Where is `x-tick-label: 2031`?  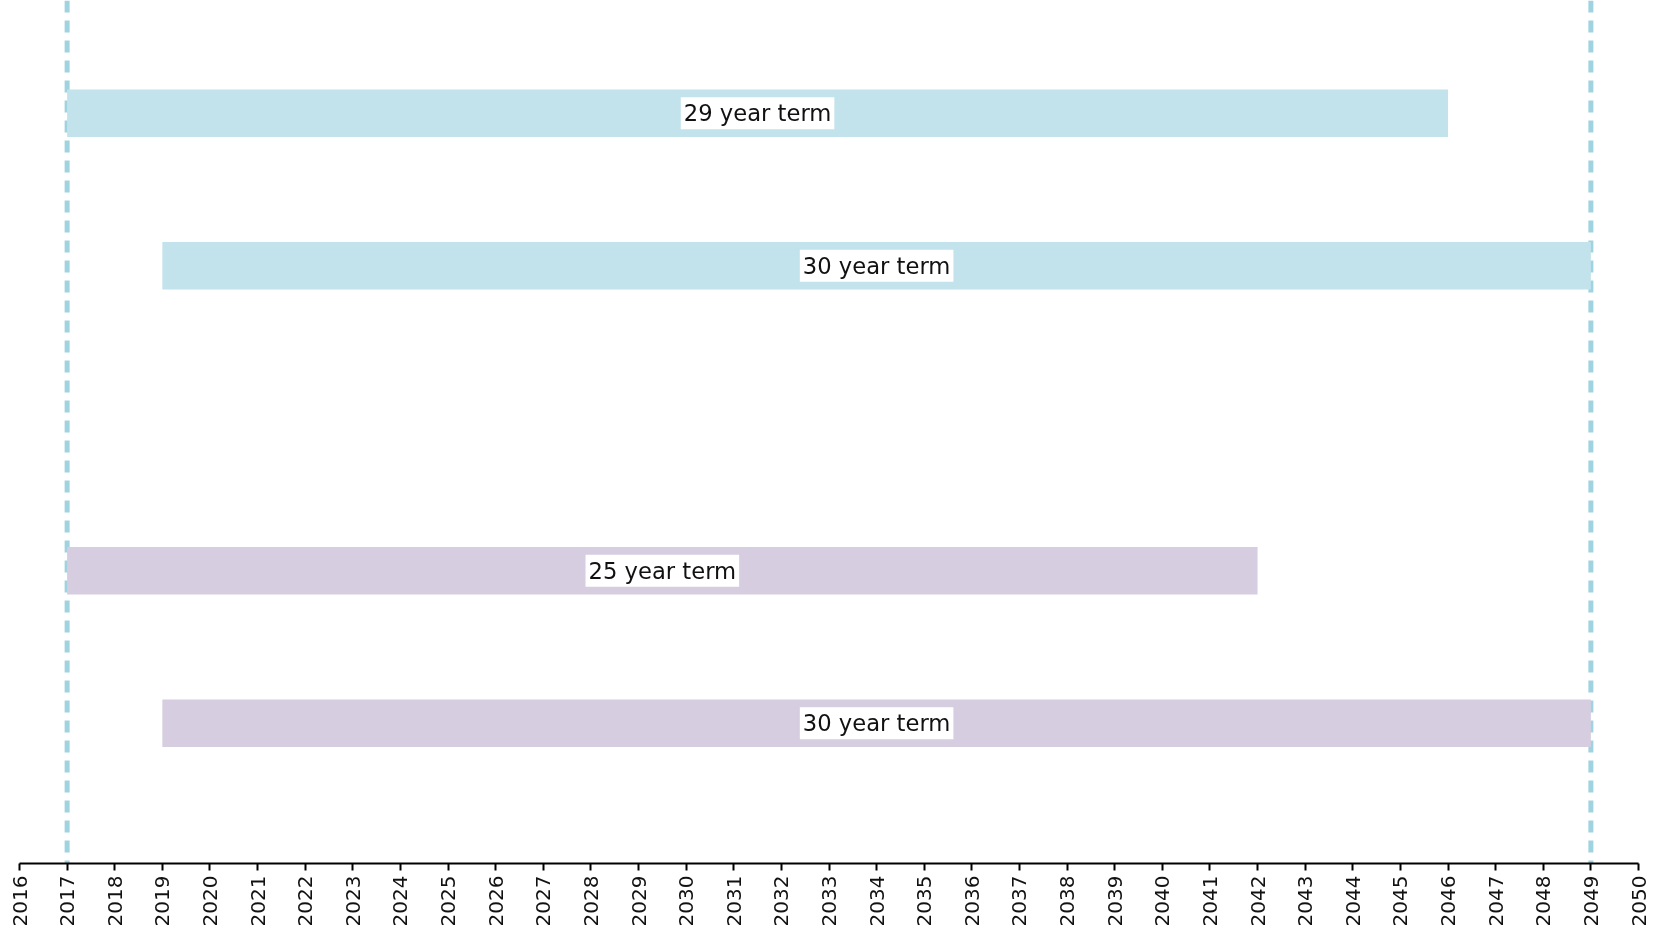
x-tick-label: 2031 is located at coordinates (733, 901).